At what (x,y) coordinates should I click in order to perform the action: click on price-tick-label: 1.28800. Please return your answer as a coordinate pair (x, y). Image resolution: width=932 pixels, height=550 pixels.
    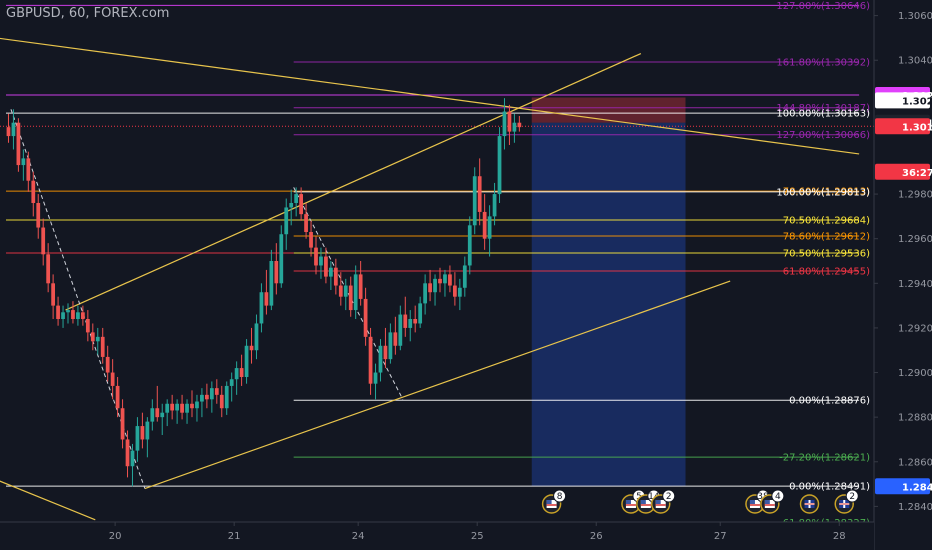
    Looking at the image, I should click on (915, 418).